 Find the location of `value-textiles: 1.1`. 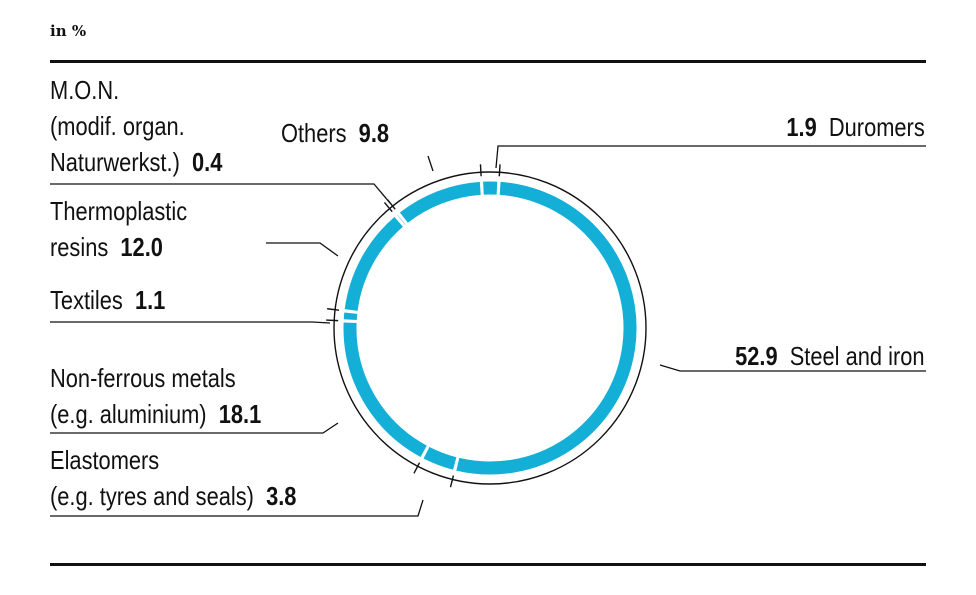

value-textiles: 1.1 is located at coordinates (150, 300).